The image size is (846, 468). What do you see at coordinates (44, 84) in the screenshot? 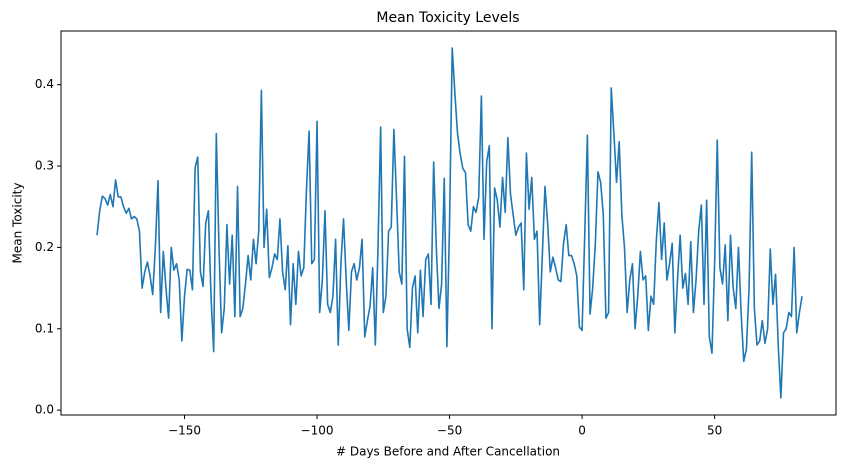
I see `y-tick-label: 0.4` at bounding box center [44, 84].